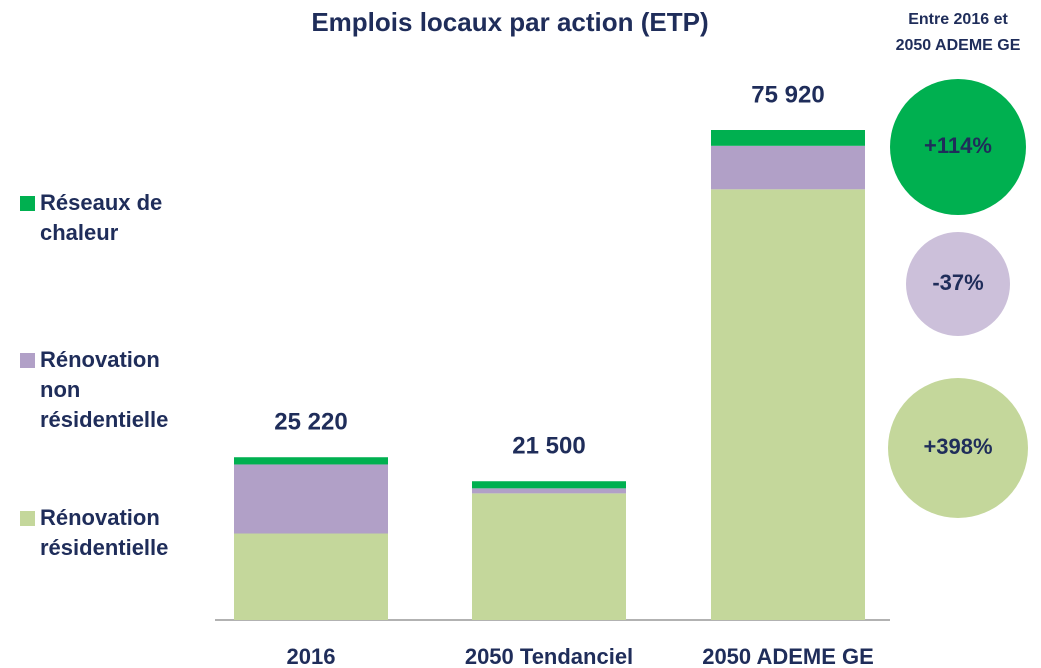 The width and height of the screenshot is (1041, 668). I want to click on x-tick-label: 2050 Tendanciel, so click(549, 656).